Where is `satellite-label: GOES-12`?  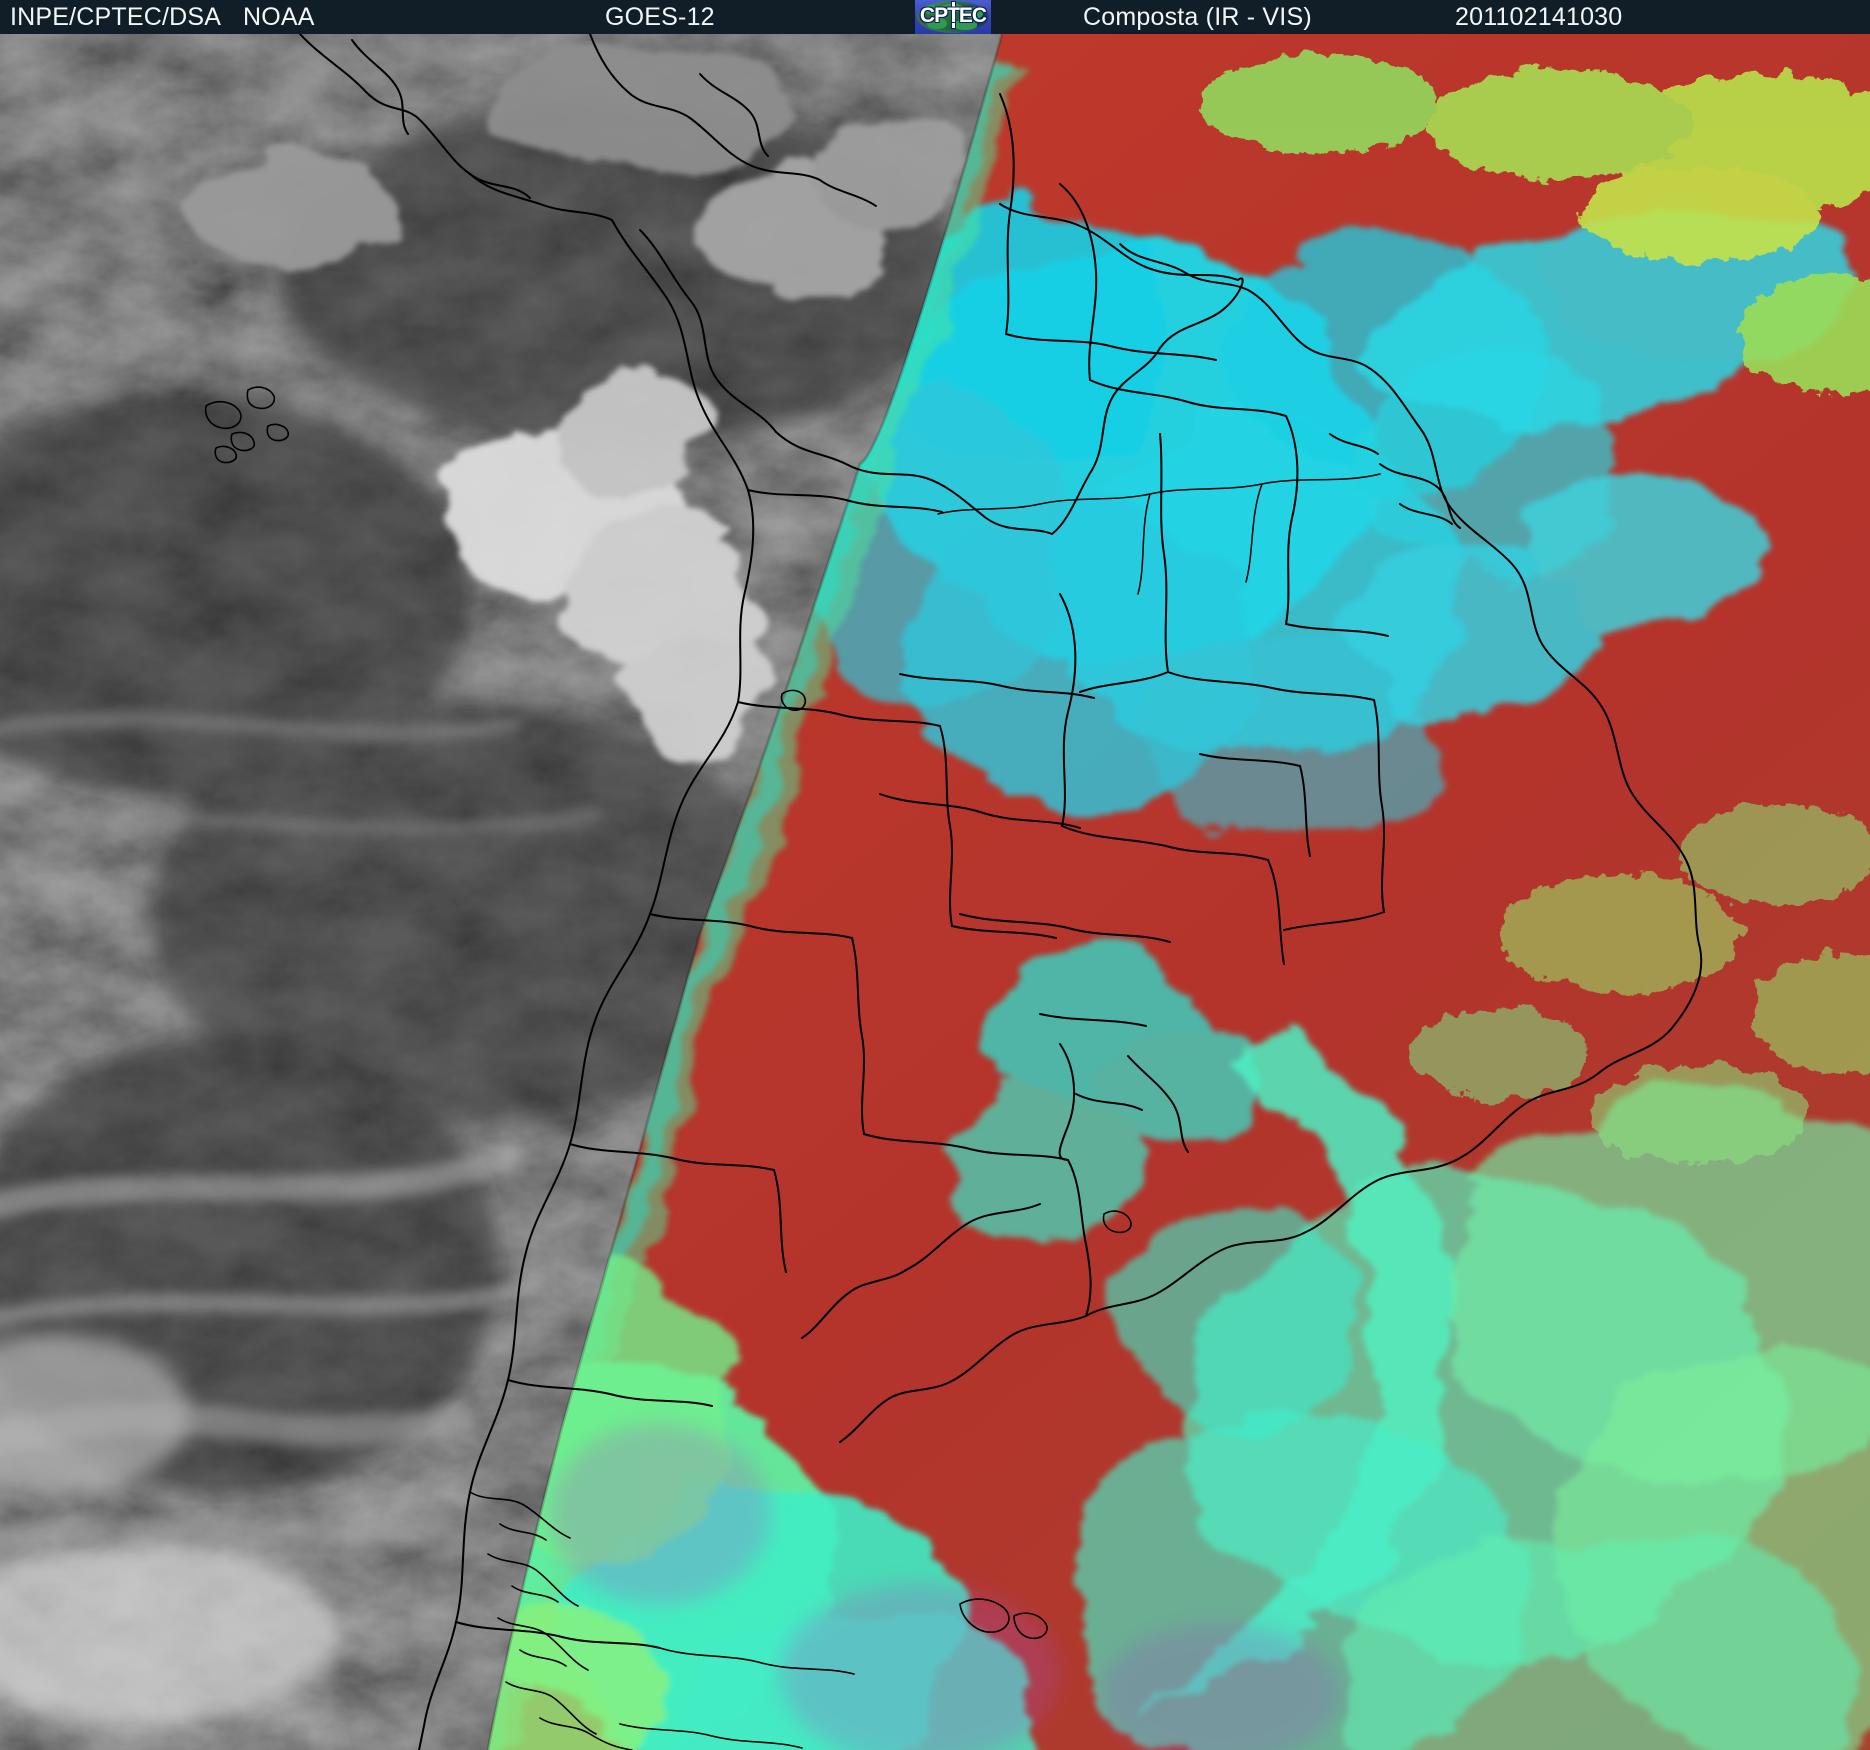
satellite-label: GOES-12 is located at coordinates (660, 17).